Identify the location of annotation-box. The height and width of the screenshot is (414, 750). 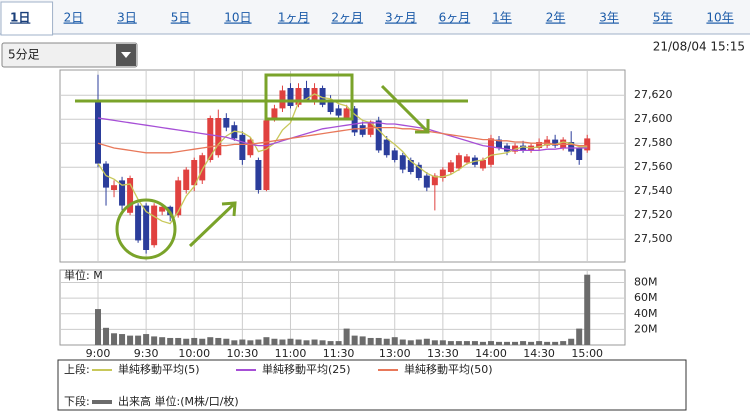
(309, 97).